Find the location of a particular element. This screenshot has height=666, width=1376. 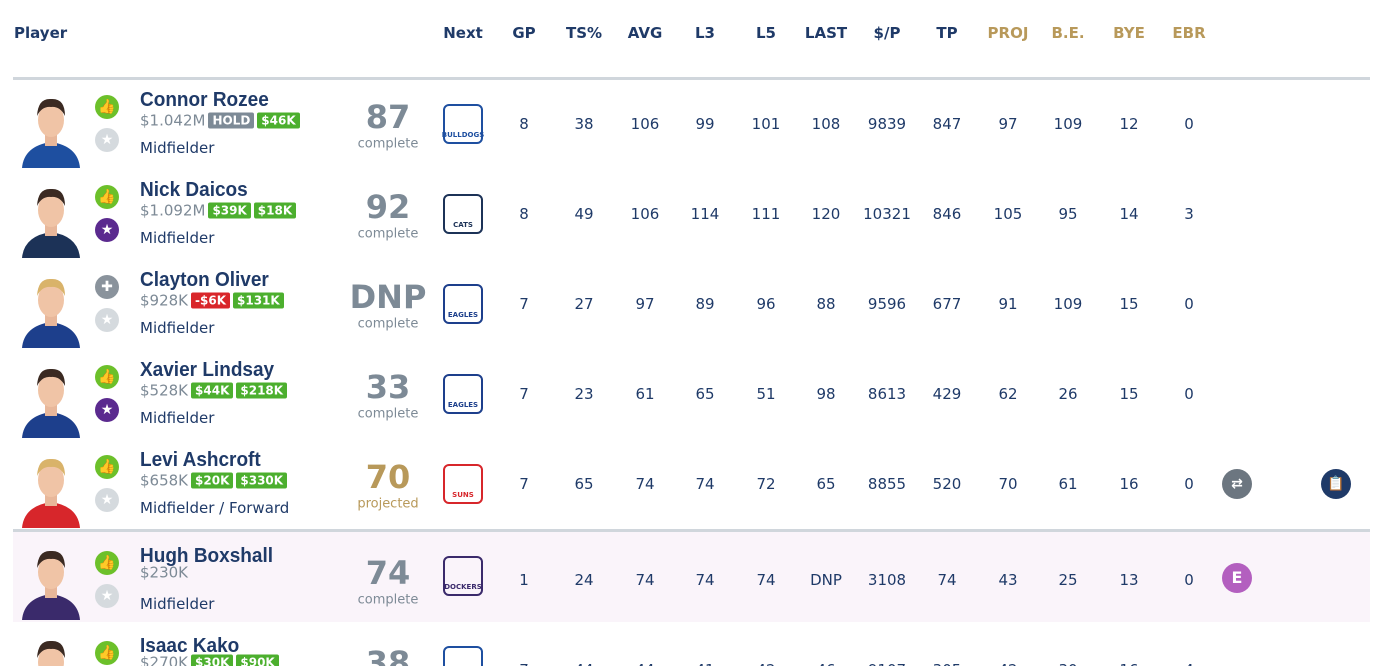

score-status: complete is located at coordinates (388, 324).